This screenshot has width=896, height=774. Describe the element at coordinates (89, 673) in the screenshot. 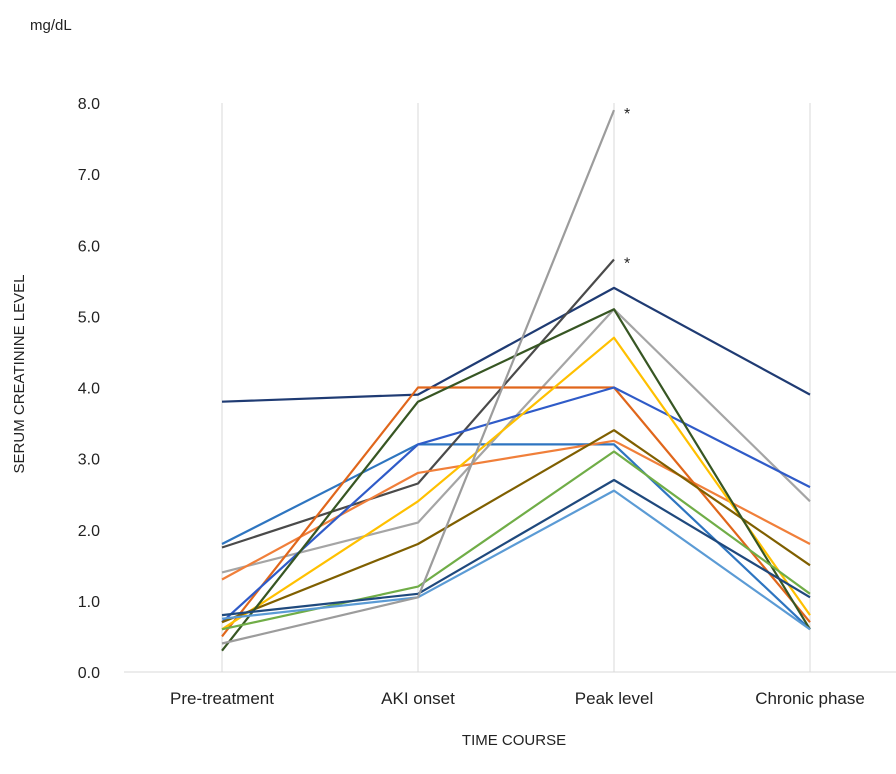

I see `y-tick-label: 0.0` at that location.